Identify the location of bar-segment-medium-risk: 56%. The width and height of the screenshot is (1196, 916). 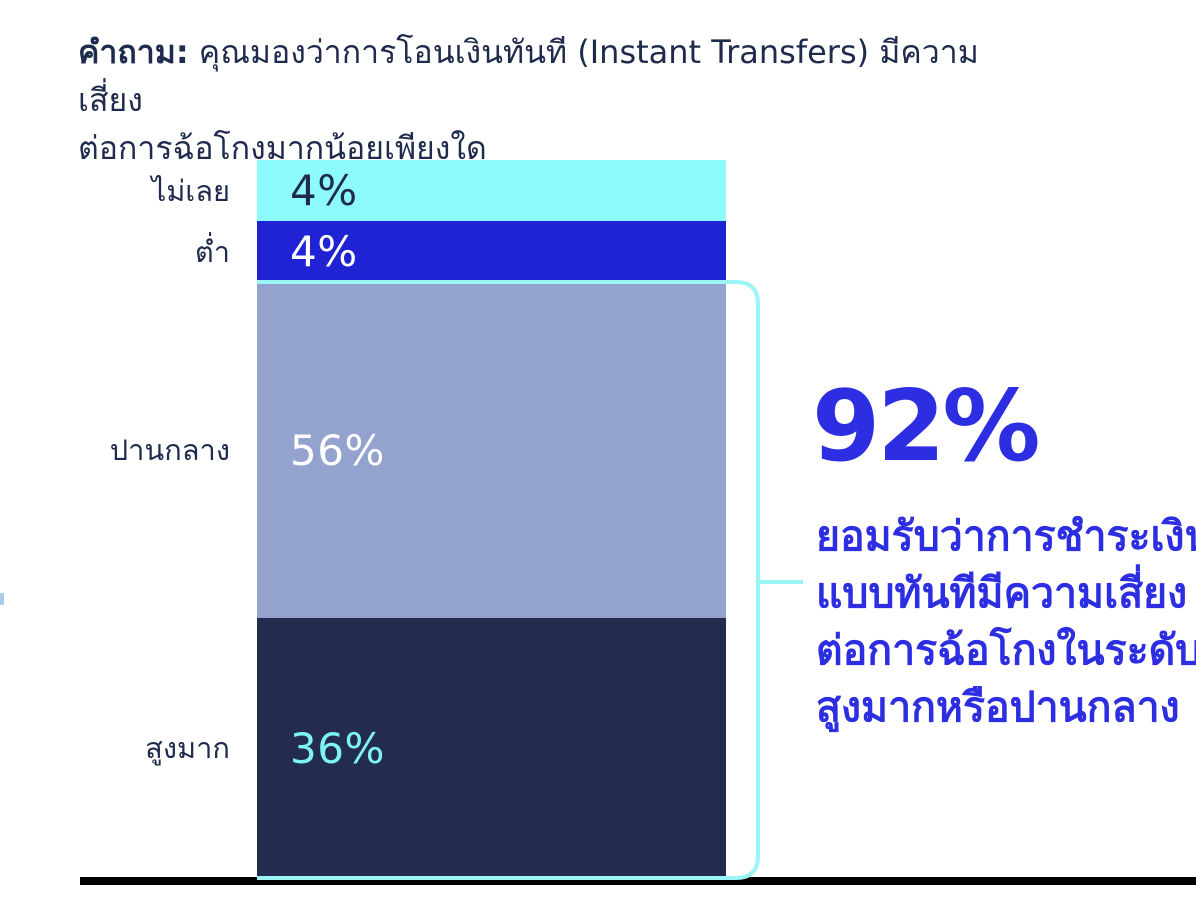
(491, 450).